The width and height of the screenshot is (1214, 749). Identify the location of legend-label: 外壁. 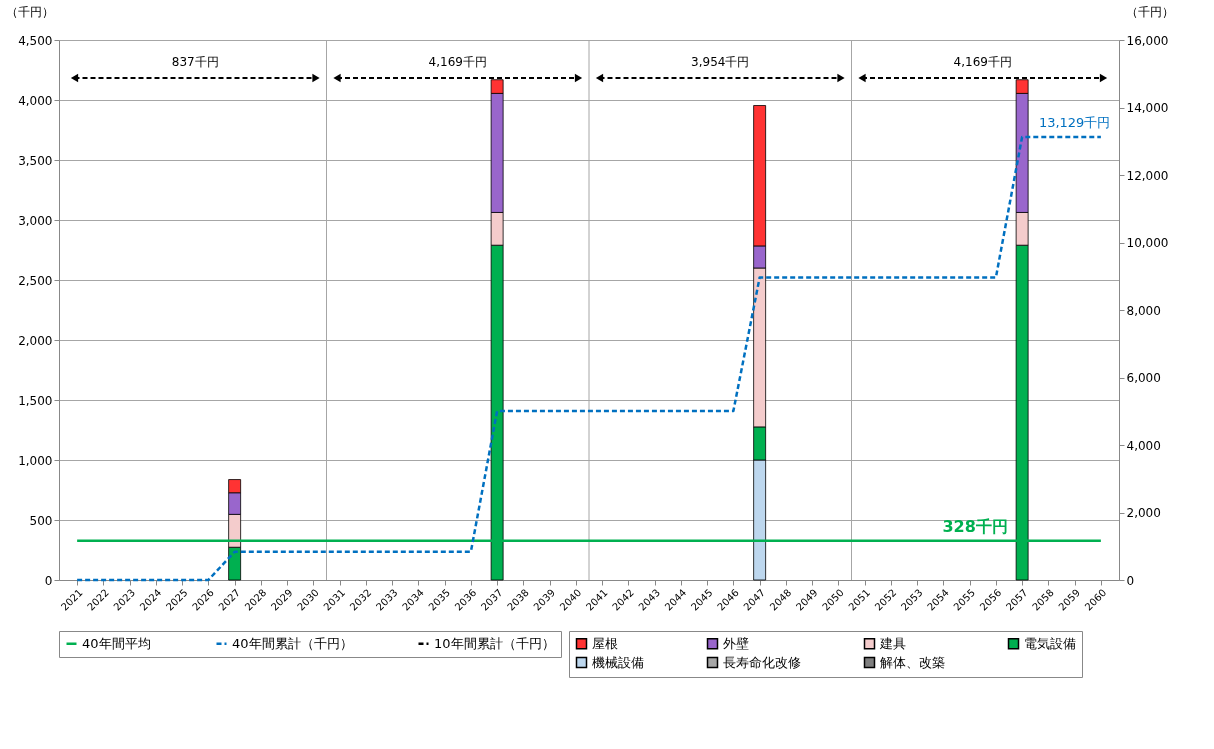
(736, 643).